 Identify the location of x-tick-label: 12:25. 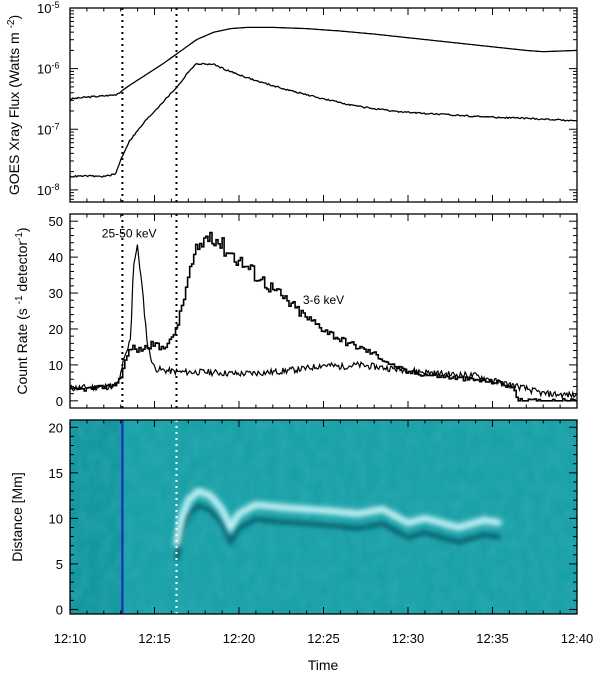
(323, 638).